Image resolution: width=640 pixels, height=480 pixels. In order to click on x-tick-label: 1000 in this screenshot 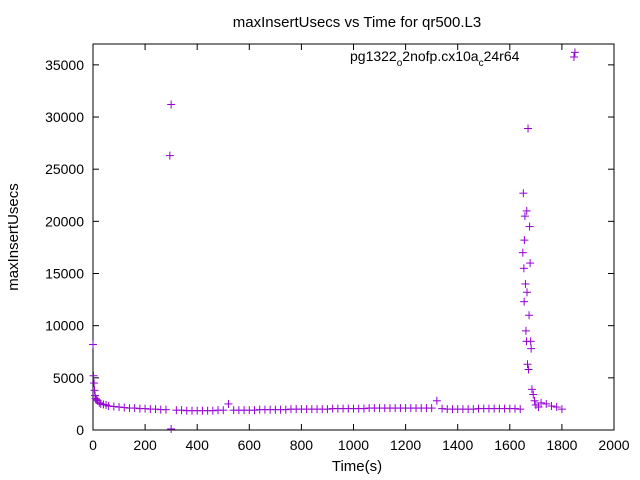, I will do `click(353, 445)`.